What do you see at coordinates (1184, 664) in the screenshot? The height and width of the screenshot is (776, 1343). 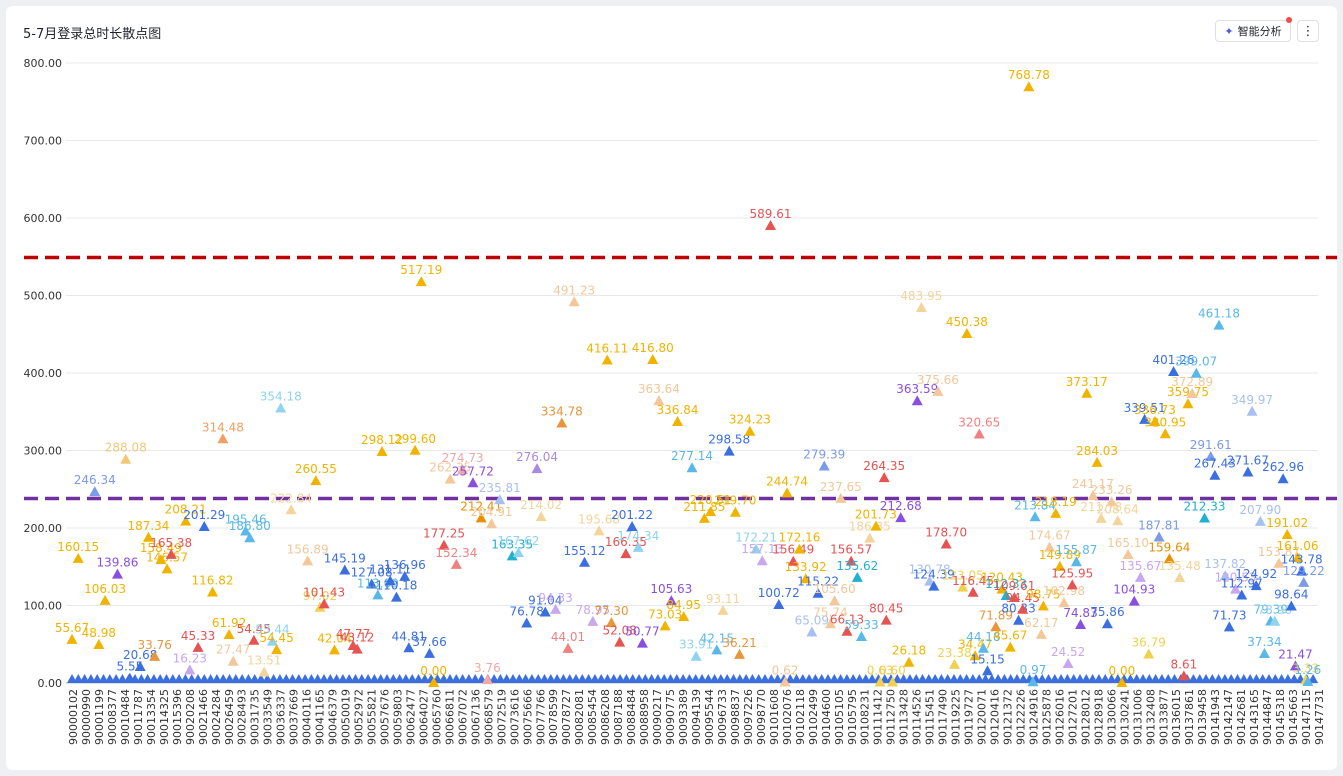 I see `data-label: 8.61` at bounding box center [1184, 664].